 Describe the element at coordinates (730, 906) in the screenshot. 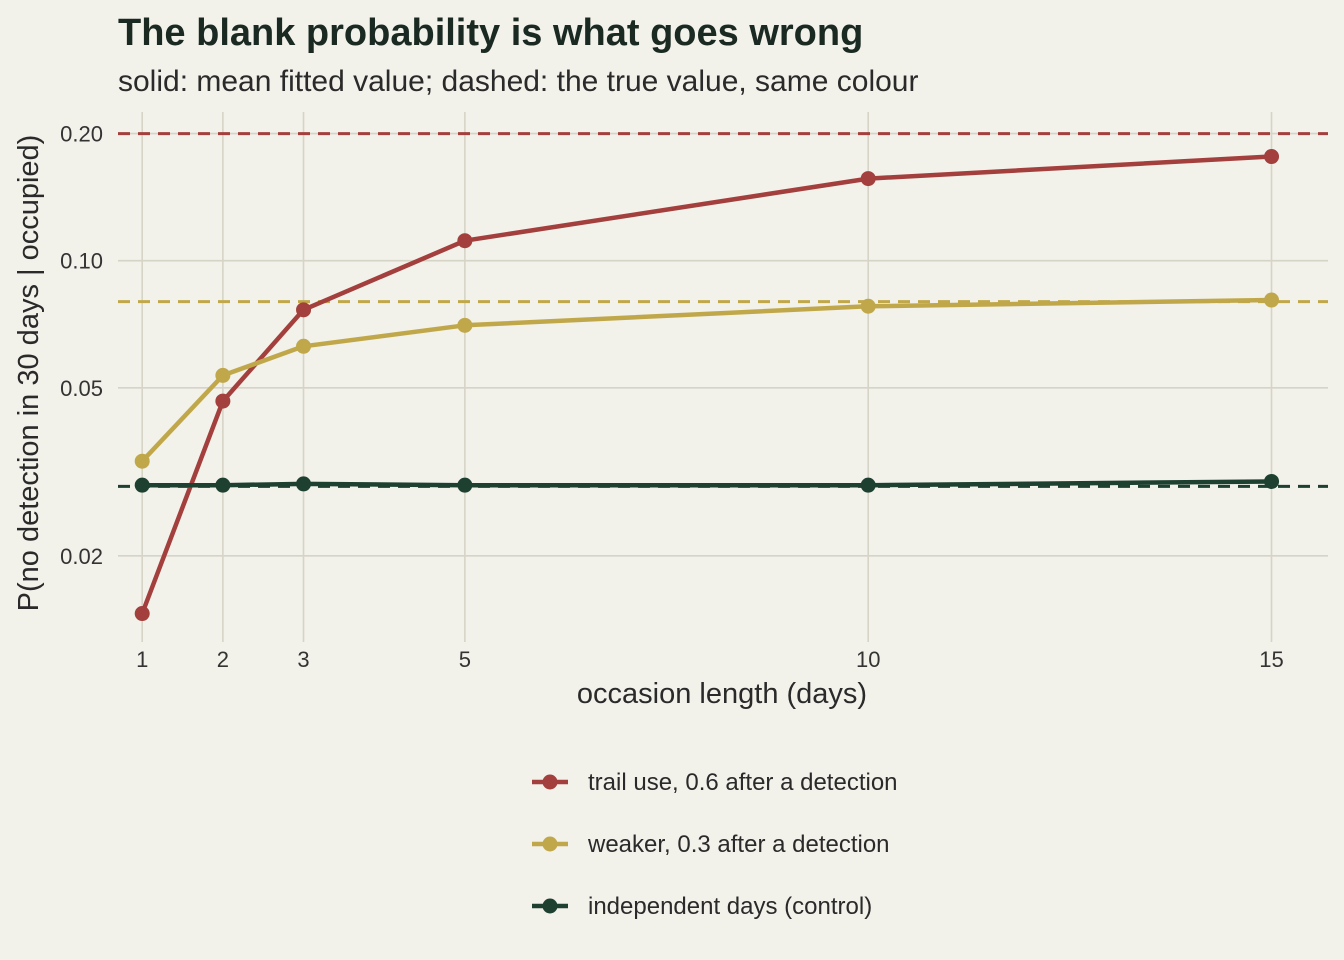

I see `legend-label: independent days (control)` at that location.